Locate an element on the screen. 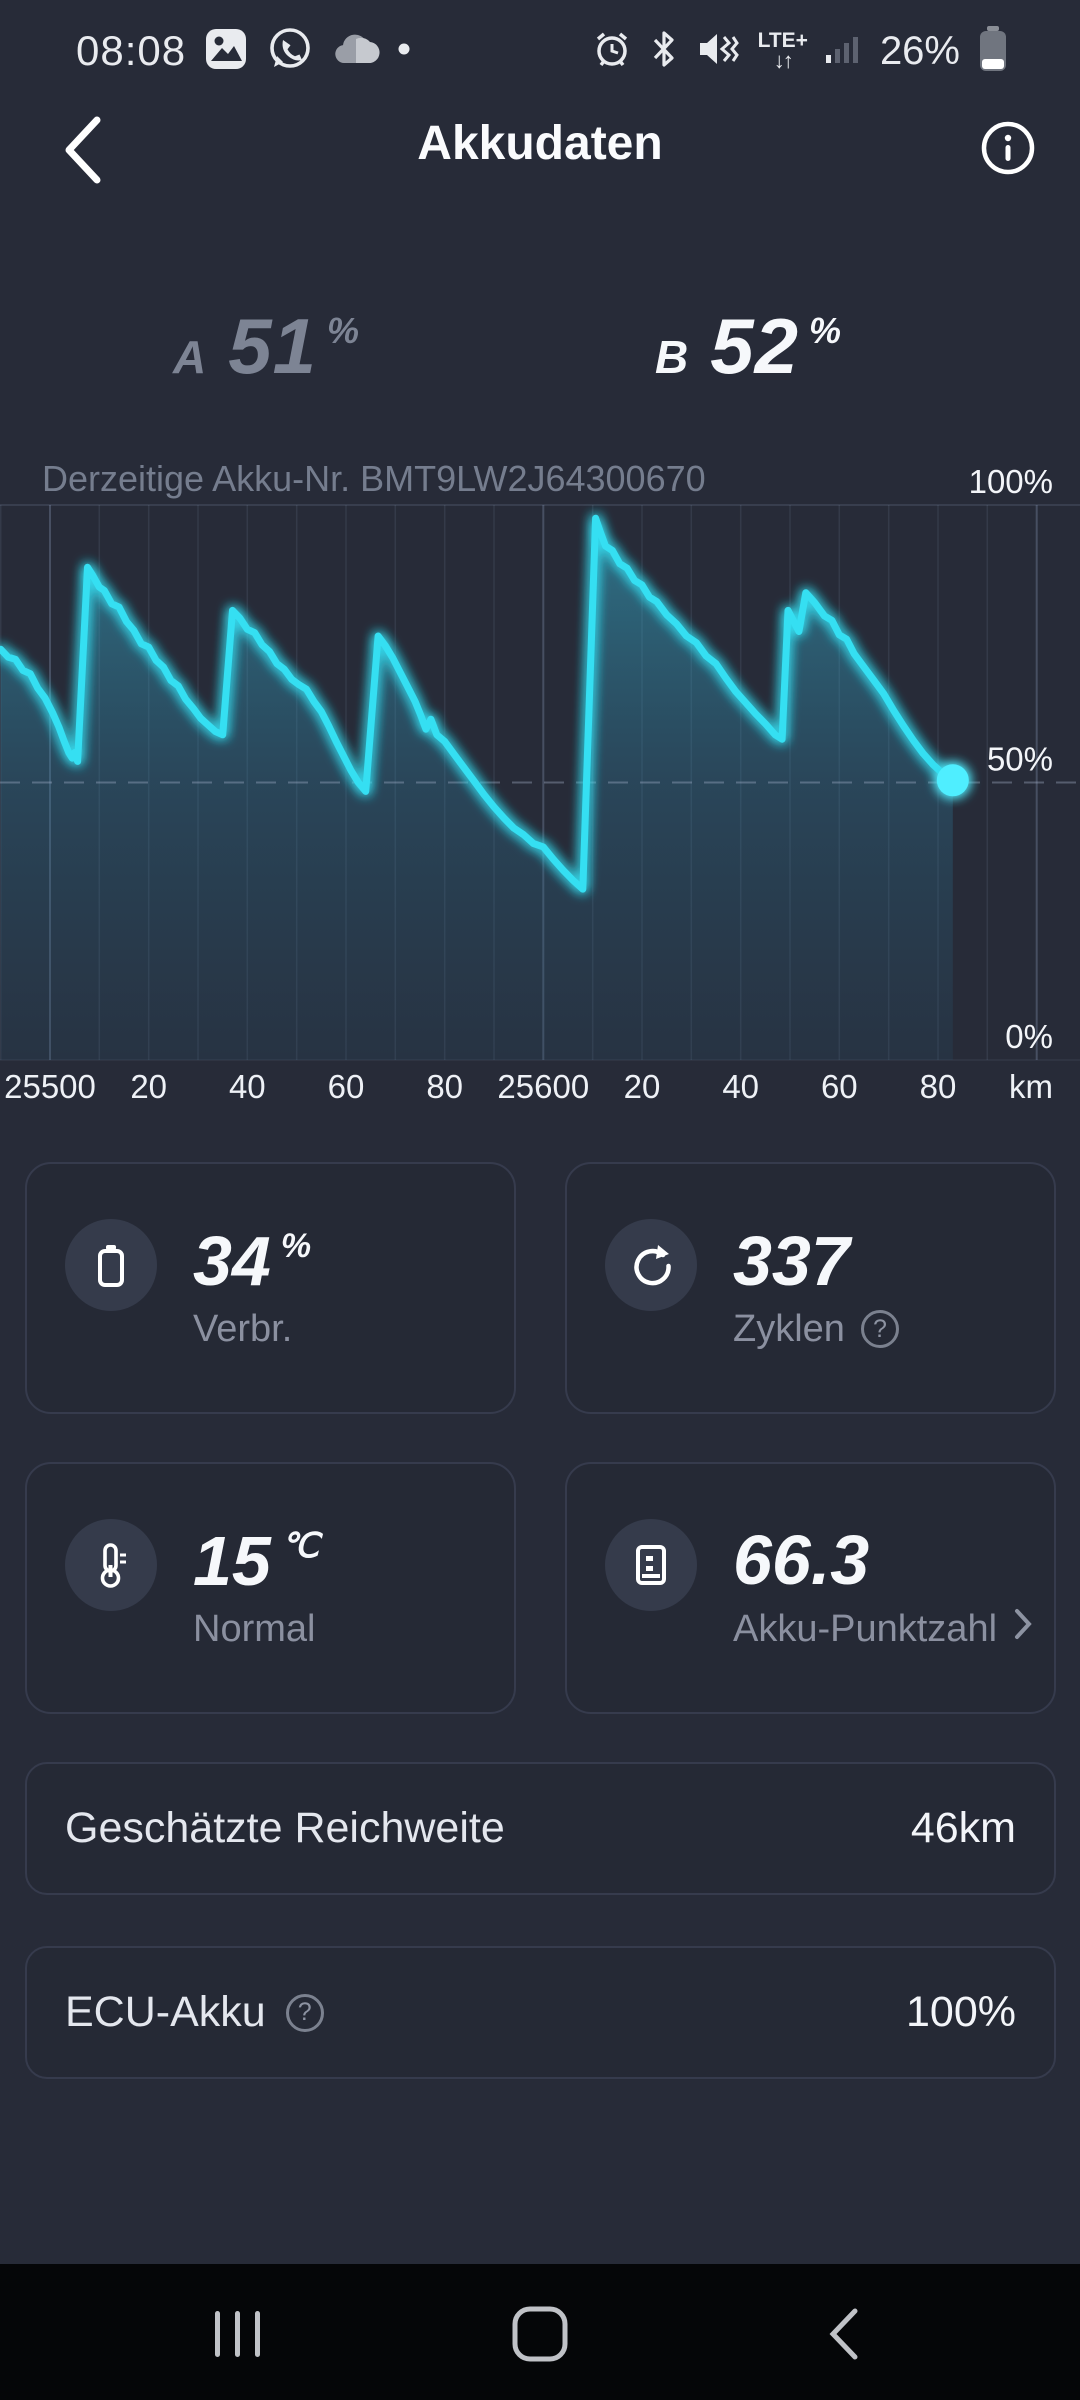 This screenshot has height=2400, width=1080. svg-text: 100% is located at coordinates (1011, 481).